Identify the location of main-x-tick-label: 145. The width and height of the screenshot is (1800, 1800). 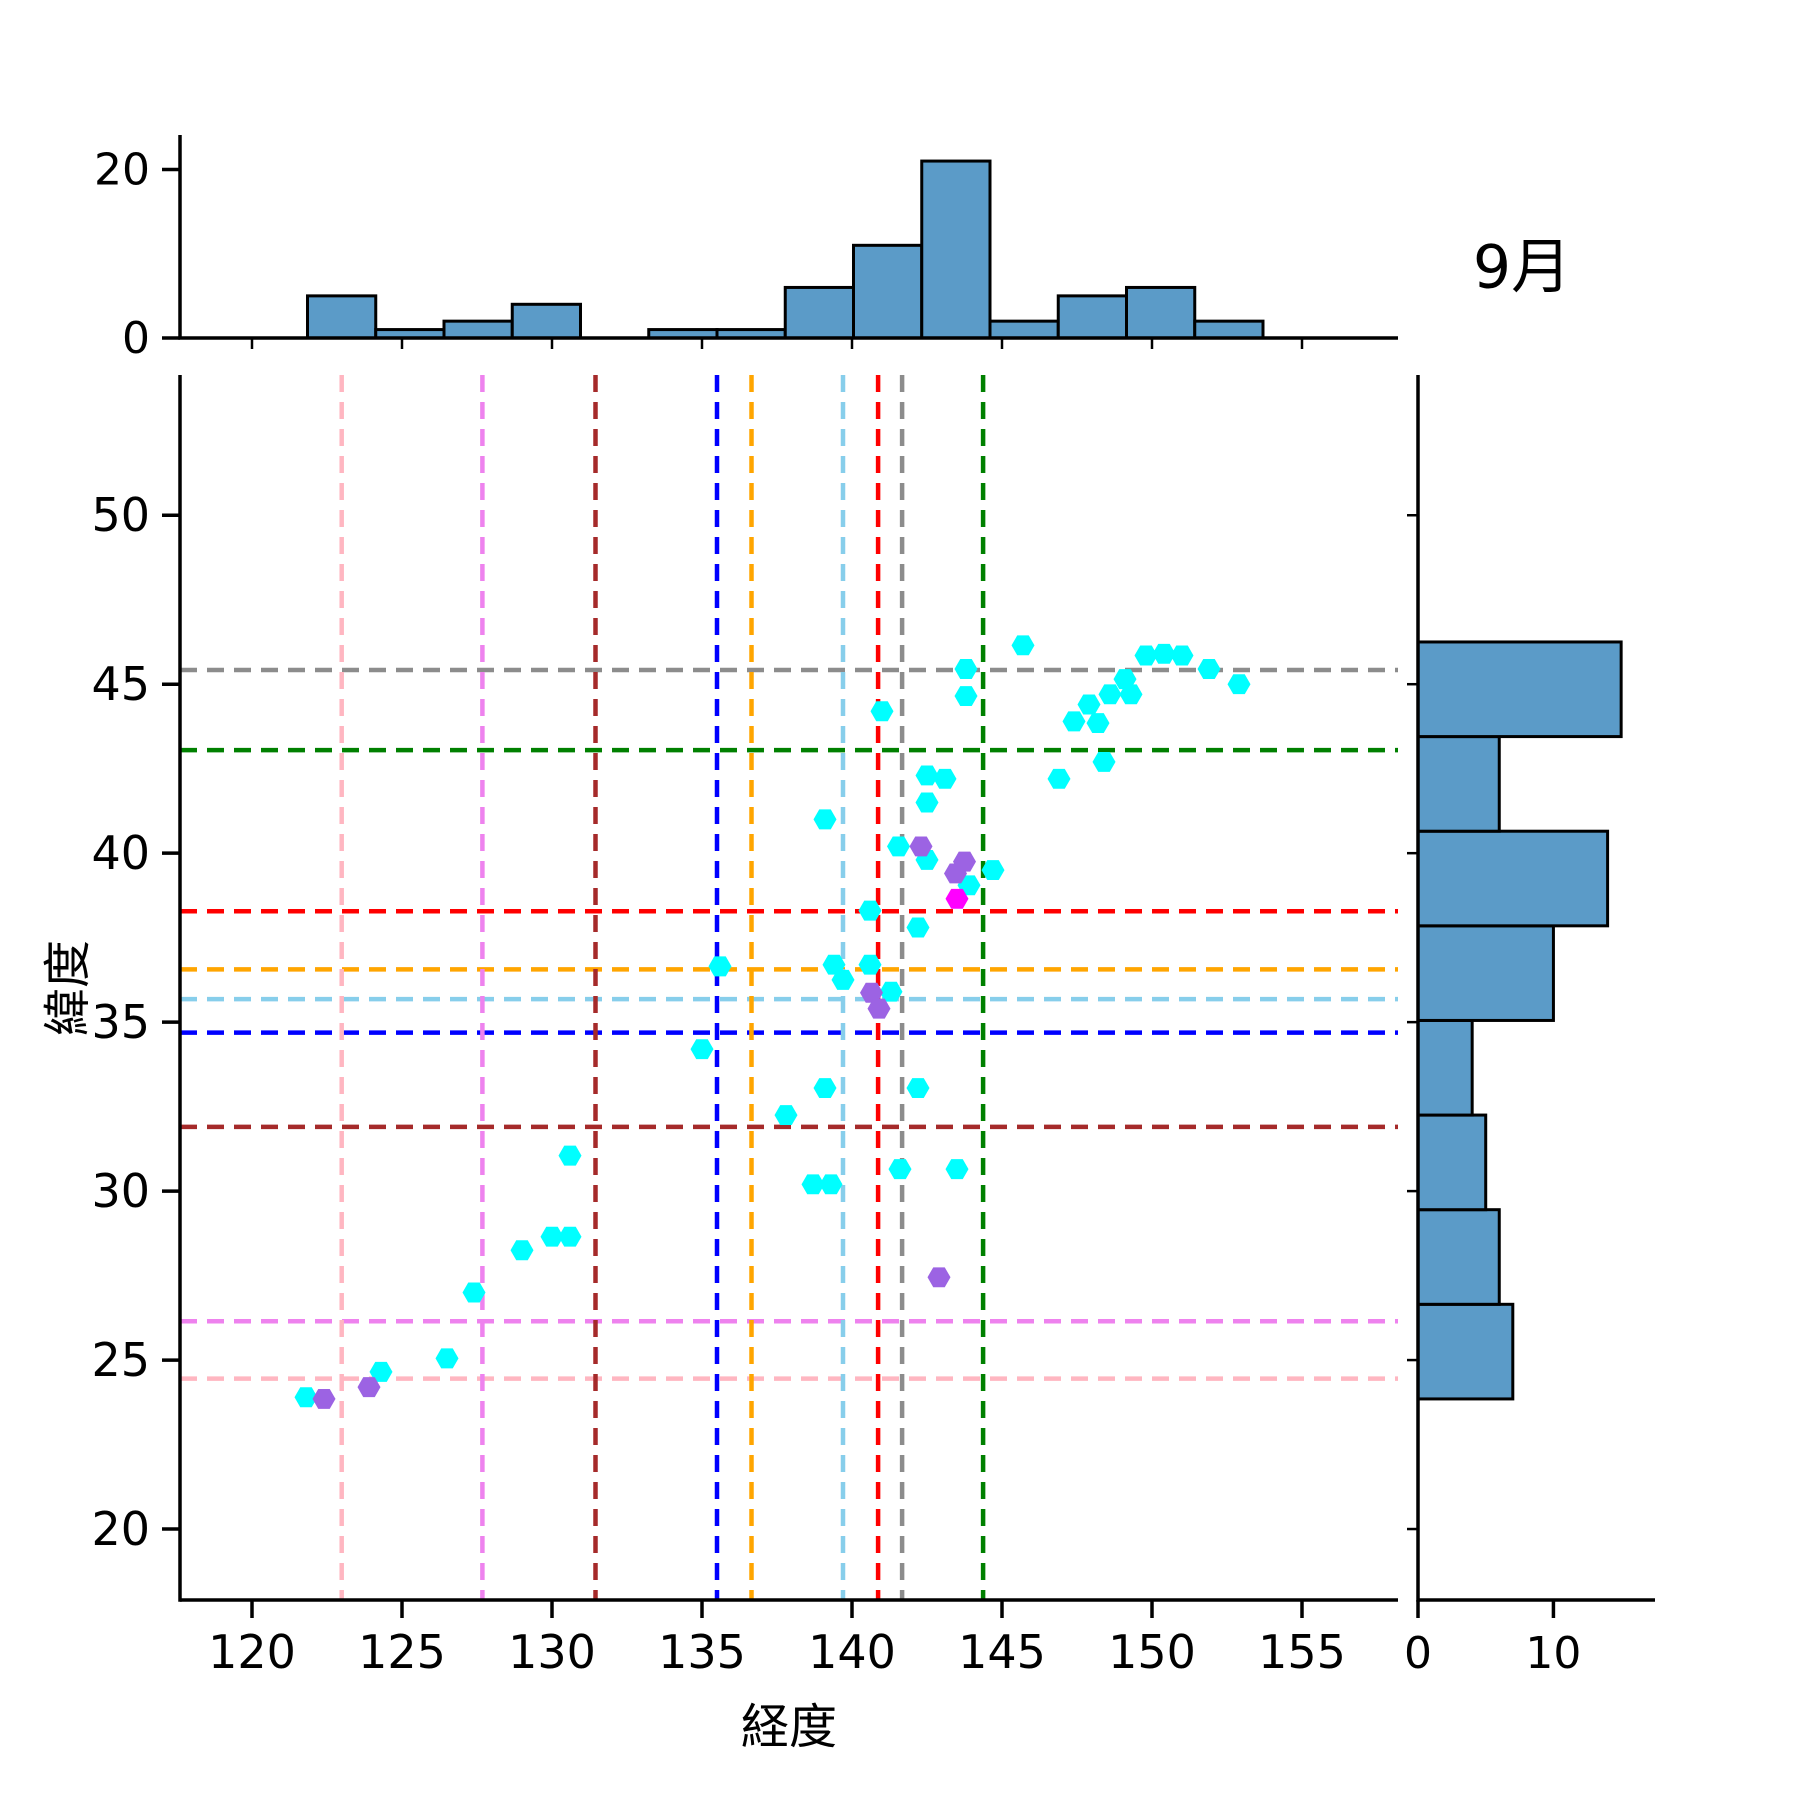
(1002, 1652).